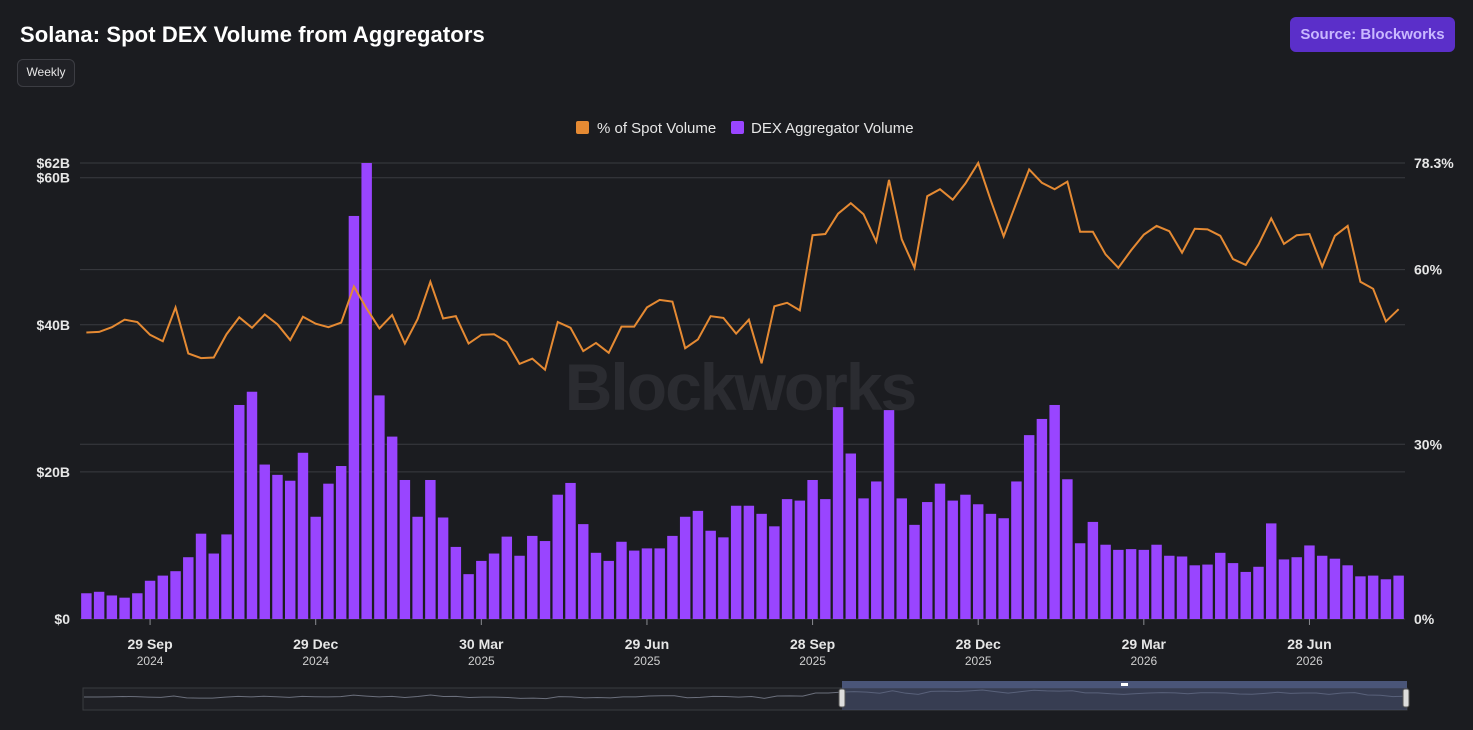 The image size is (1473, 730). What do you see at coordinates (1124, 699) in the screenshot?
I see `navigator-selection` at bounding box center [1124, 699].